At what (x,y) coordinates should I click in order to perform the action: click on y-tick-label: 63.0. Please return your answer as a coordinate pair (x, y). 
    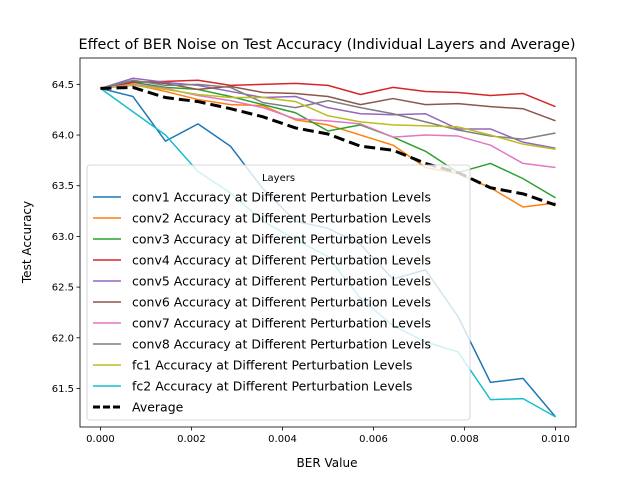
    Looking at the image, I should click on (63, 237).